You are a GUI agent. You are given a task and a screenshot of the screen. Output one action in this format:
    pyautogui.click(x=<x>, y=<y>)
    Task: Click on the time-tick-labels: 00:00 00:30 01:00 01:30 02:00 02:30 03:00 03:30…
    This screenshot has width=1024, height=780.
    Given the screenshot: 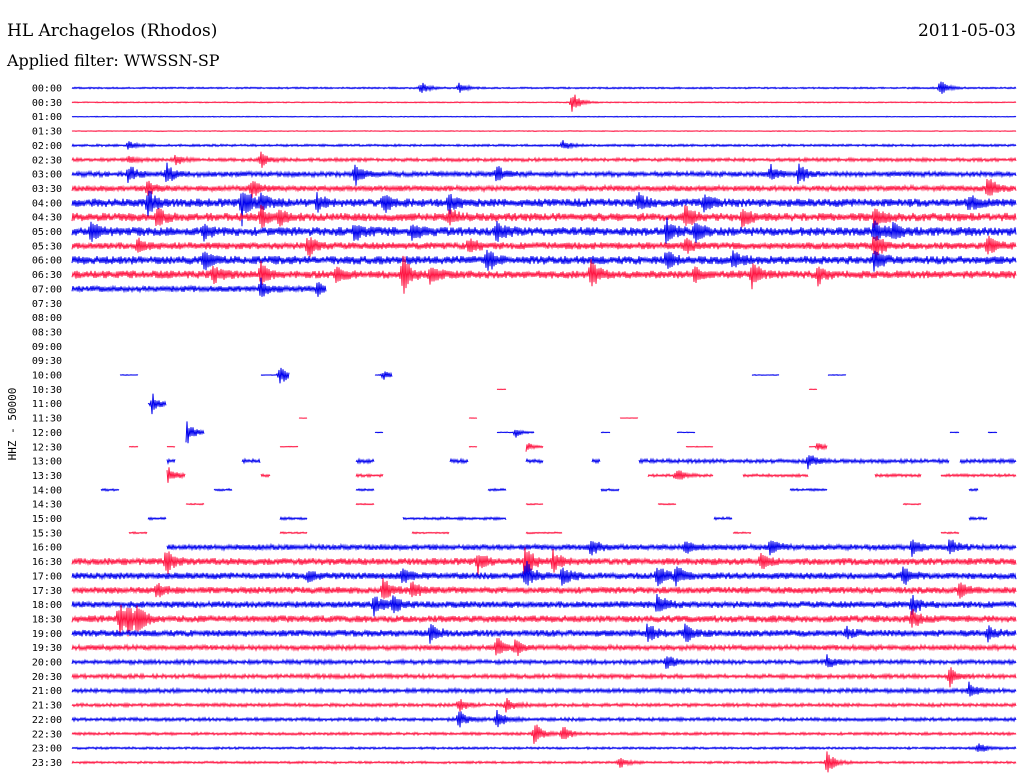 What is the action you would take?
    pyautogui.click(x=47, y=426)
    